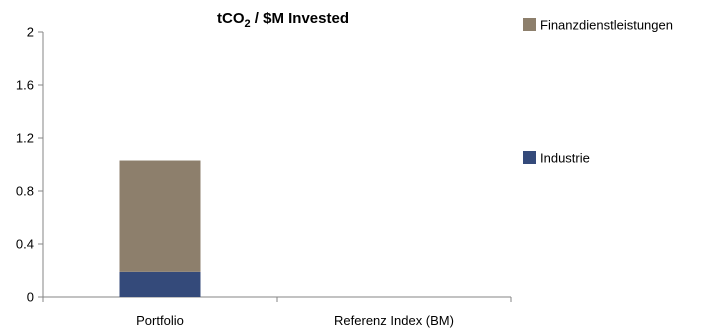 This screenshot has height=329, width=701. Describe the element at coordinates (394, 320) in the screenshot. I see `x-category-label: Referenz Index (BM)` at that location.